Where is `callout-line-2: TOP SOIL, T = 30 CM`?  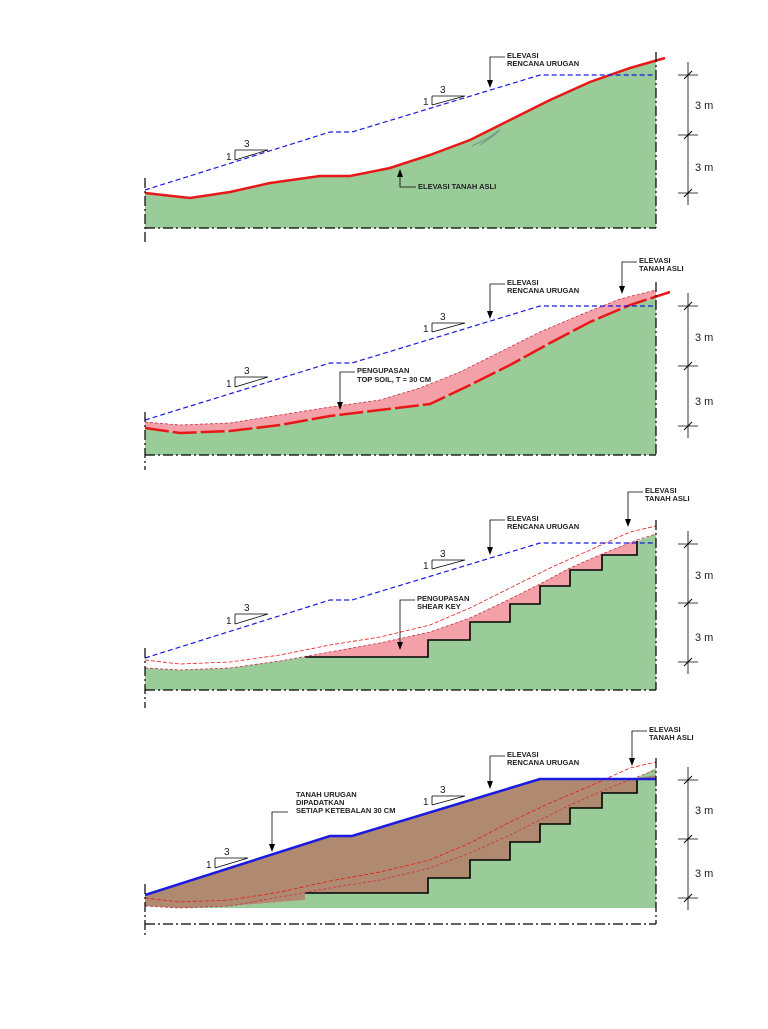
callout-line-2: TOP SOIL, T = 30 CM is located at coordinates (394, 379).